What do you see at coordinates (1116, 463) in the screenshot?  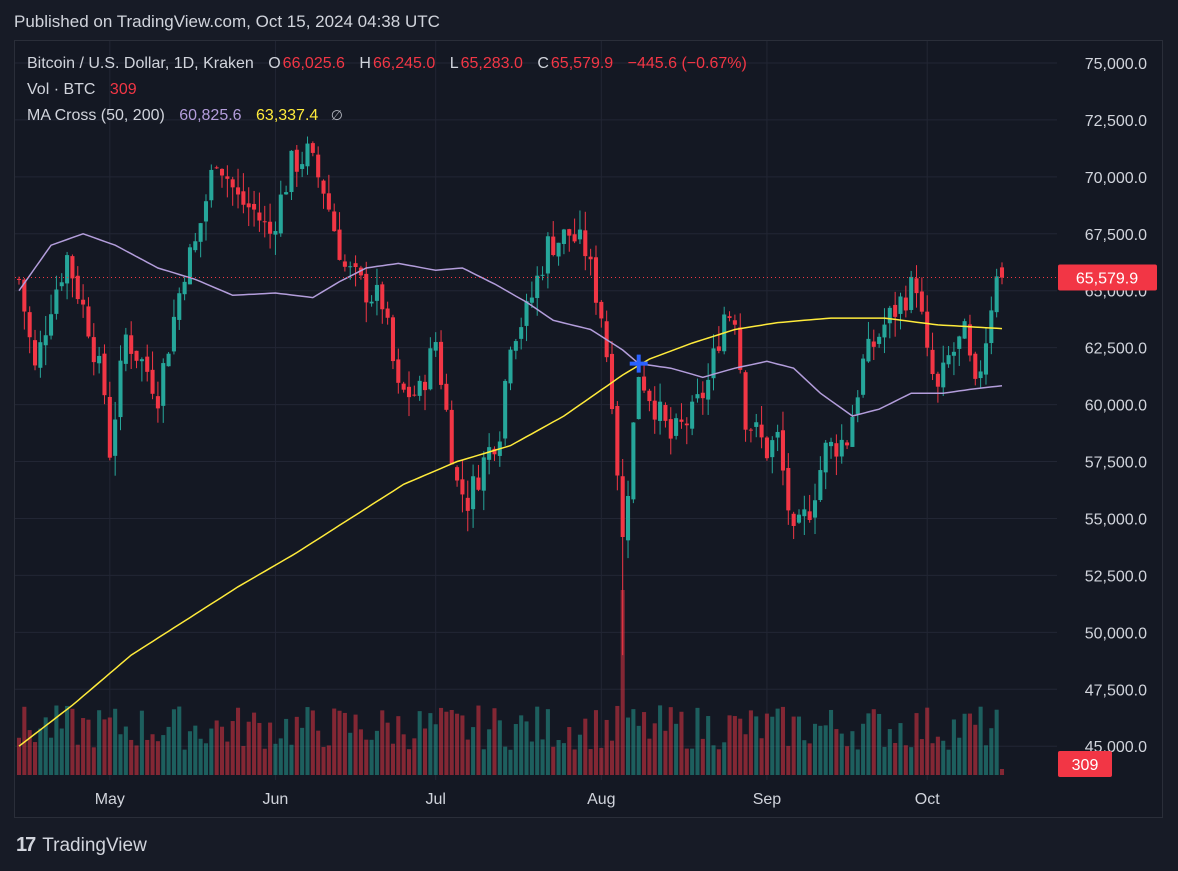 I see `price-tick-label: 57,500.0` at bounding box center [1116, 463].